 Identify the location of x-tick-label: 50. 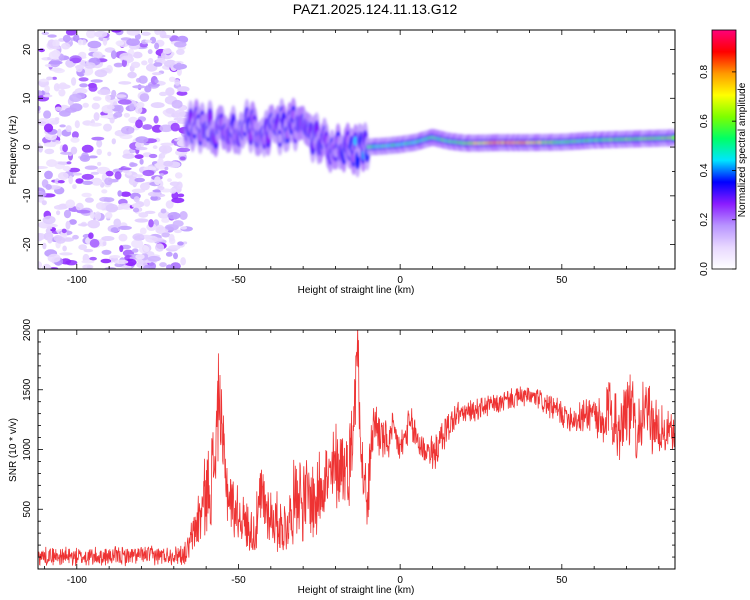
(562, 280).